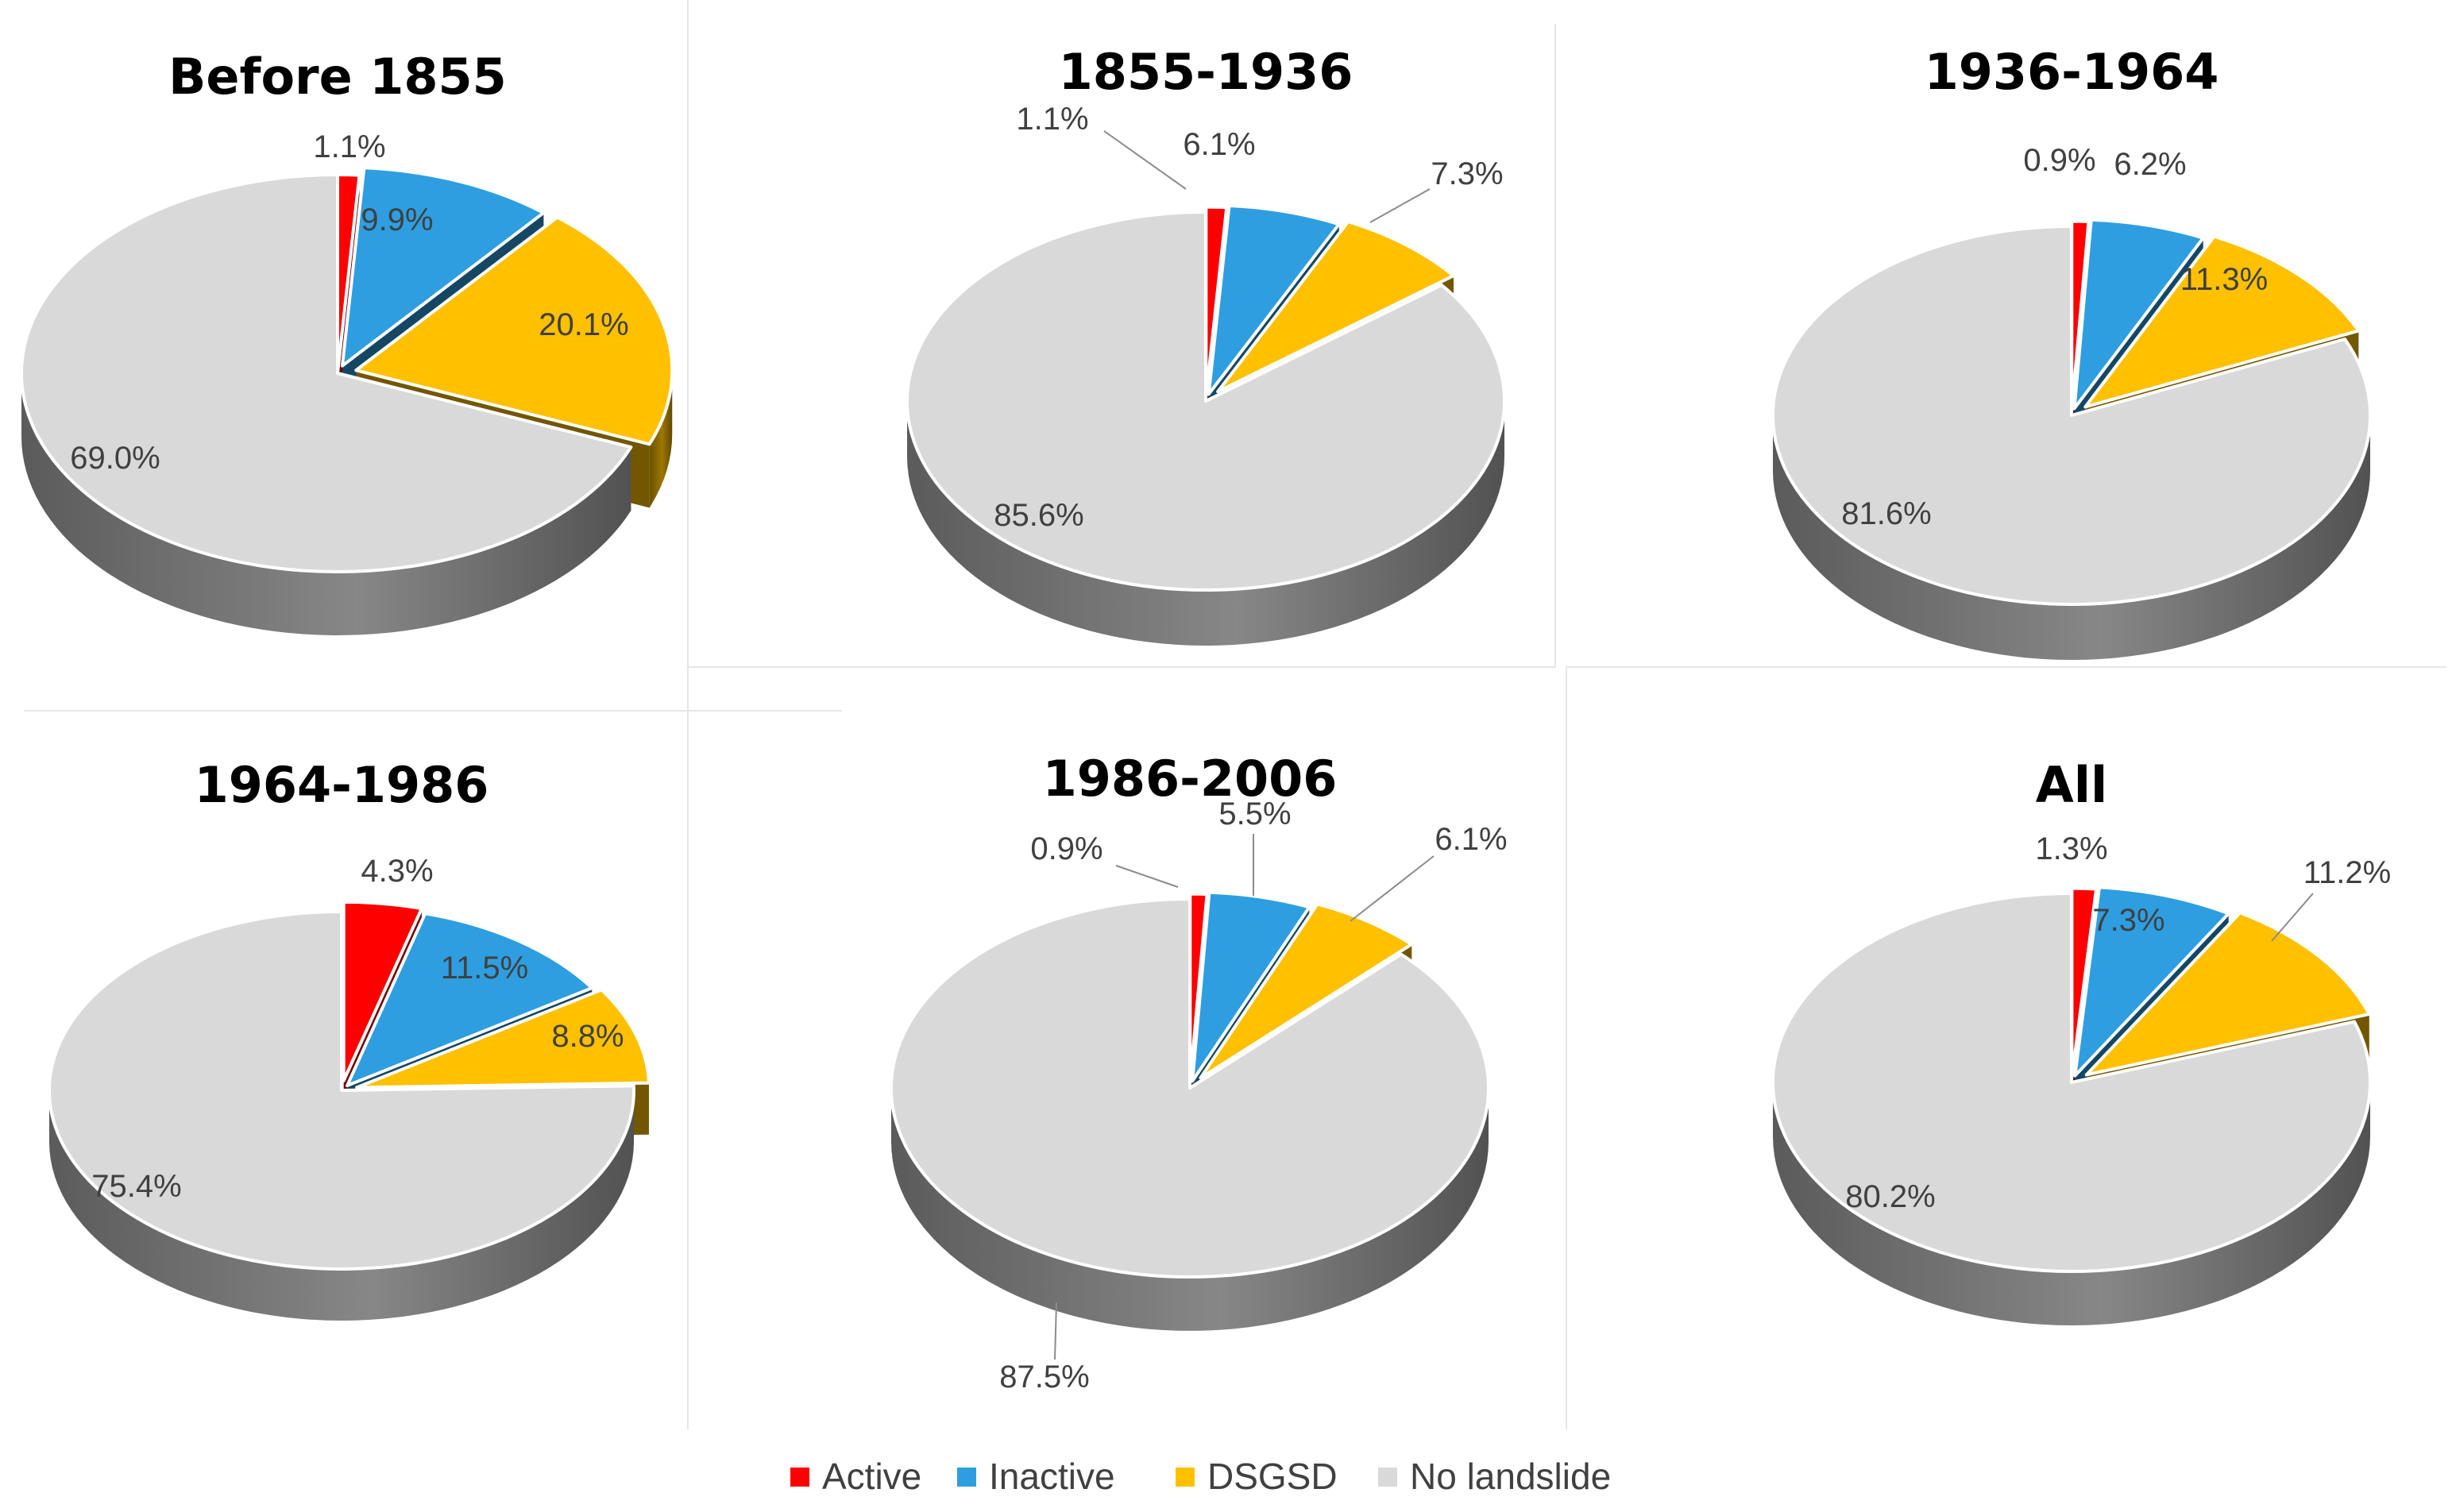  Describe the element at coordinates (484, 968) in the screenshot. I see `data-label-inactive: 11.5%` at that location.